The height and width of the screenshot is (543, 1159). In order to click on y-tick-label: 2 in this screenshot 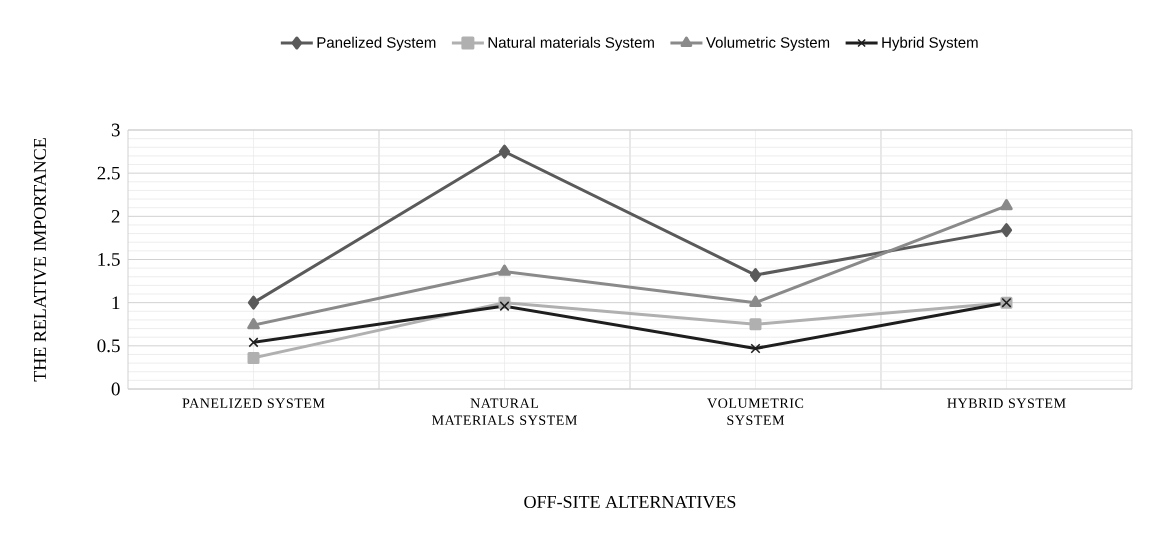, I will do `click(115, 216)`.